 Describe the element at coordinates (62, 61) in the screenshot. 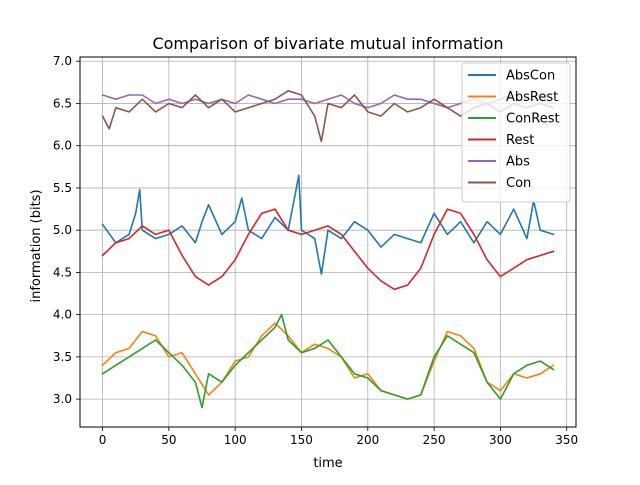

I see `y-tick-label: 7.0` at that location.